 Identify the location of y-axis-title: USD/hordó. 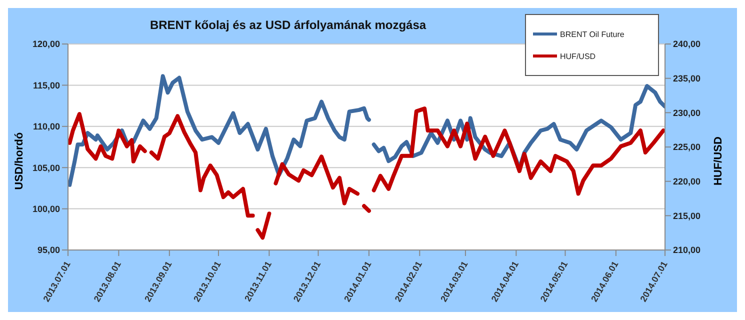
(20, 161).